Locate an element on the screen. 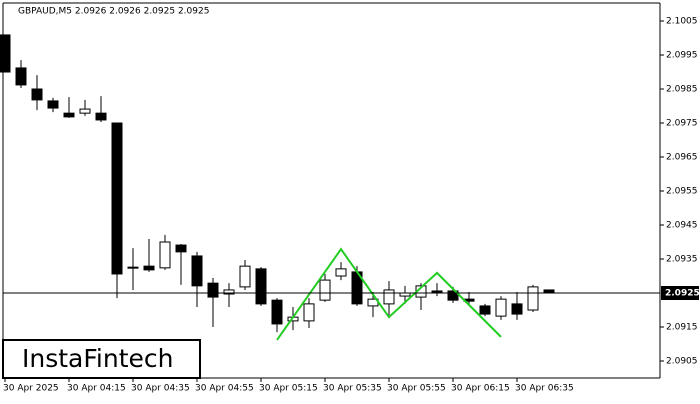 The image size is (700, 404). chart-title: GBPAUD,M5 2.0926 2.0926 2.0925 2.0925 is located at coordinates (113, 12).